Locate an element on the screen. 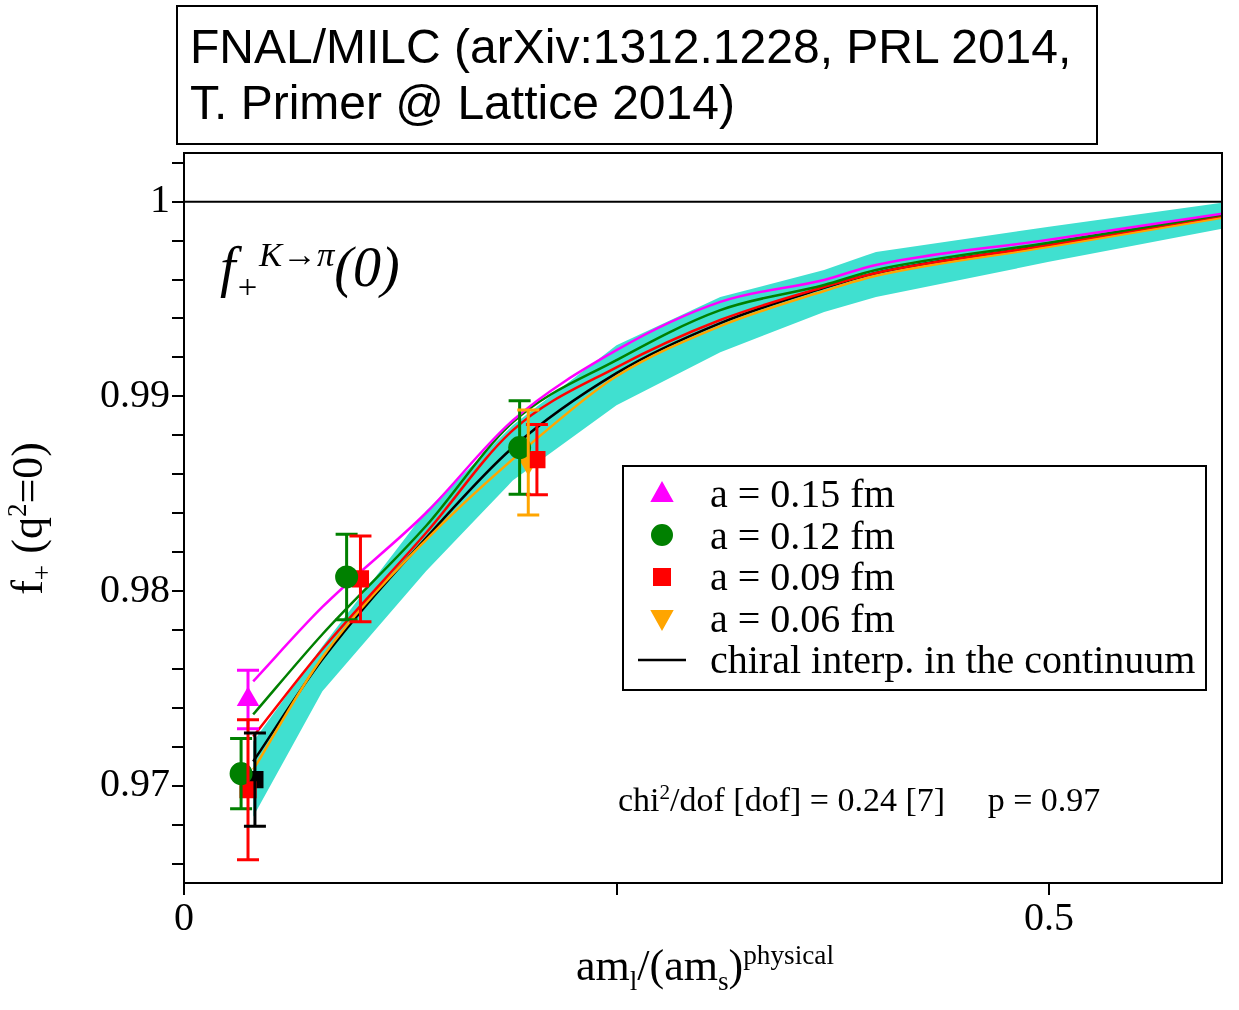  x-tick-label: 0.5 is located at coordinates (1049, 916).